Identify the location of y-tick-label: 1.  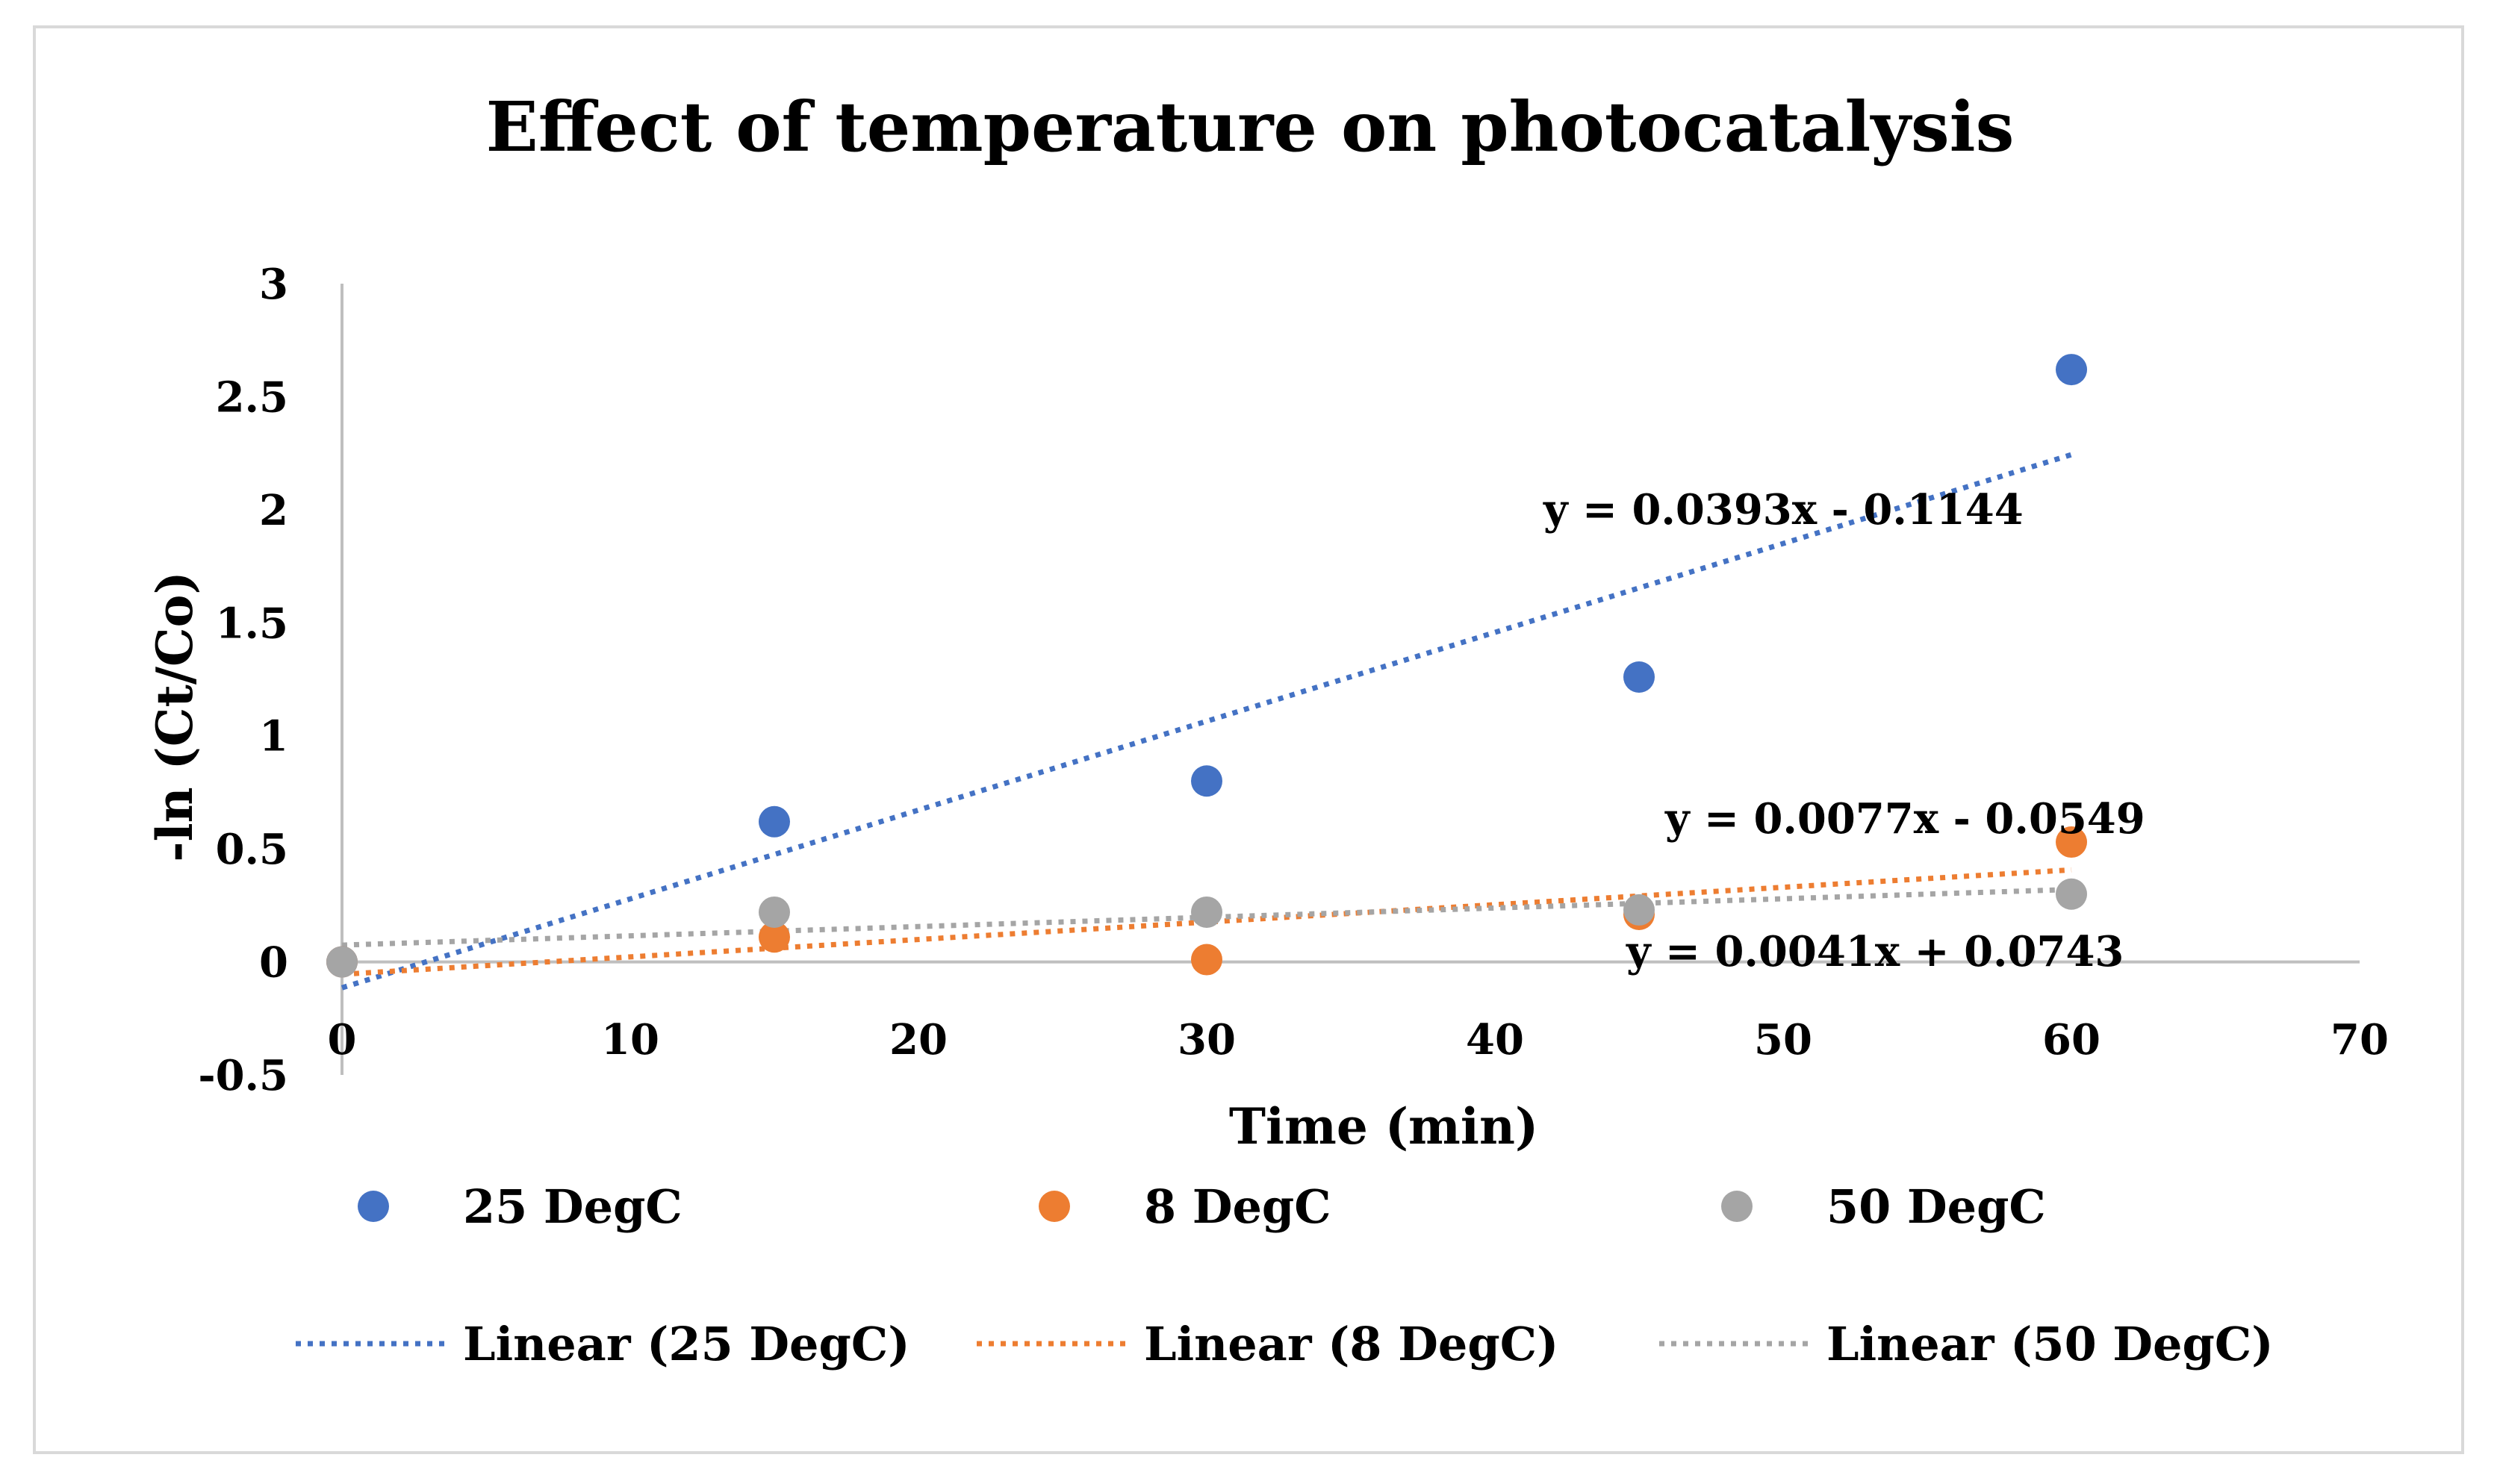
(273, 736).